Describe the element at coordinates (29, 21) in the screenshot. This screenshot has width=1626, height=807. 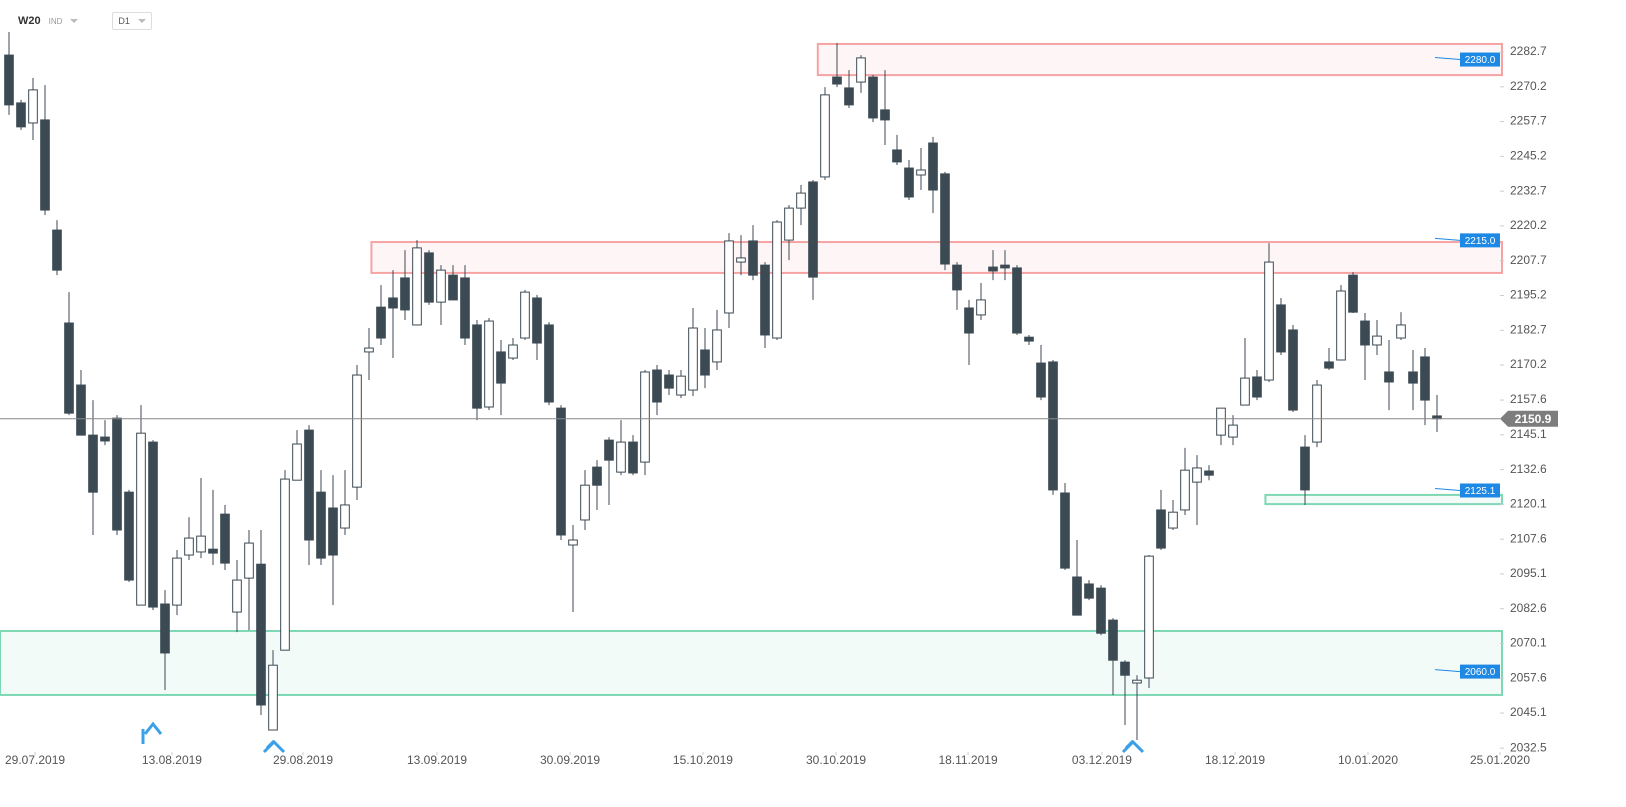
I see `symbol: W20` at that location.